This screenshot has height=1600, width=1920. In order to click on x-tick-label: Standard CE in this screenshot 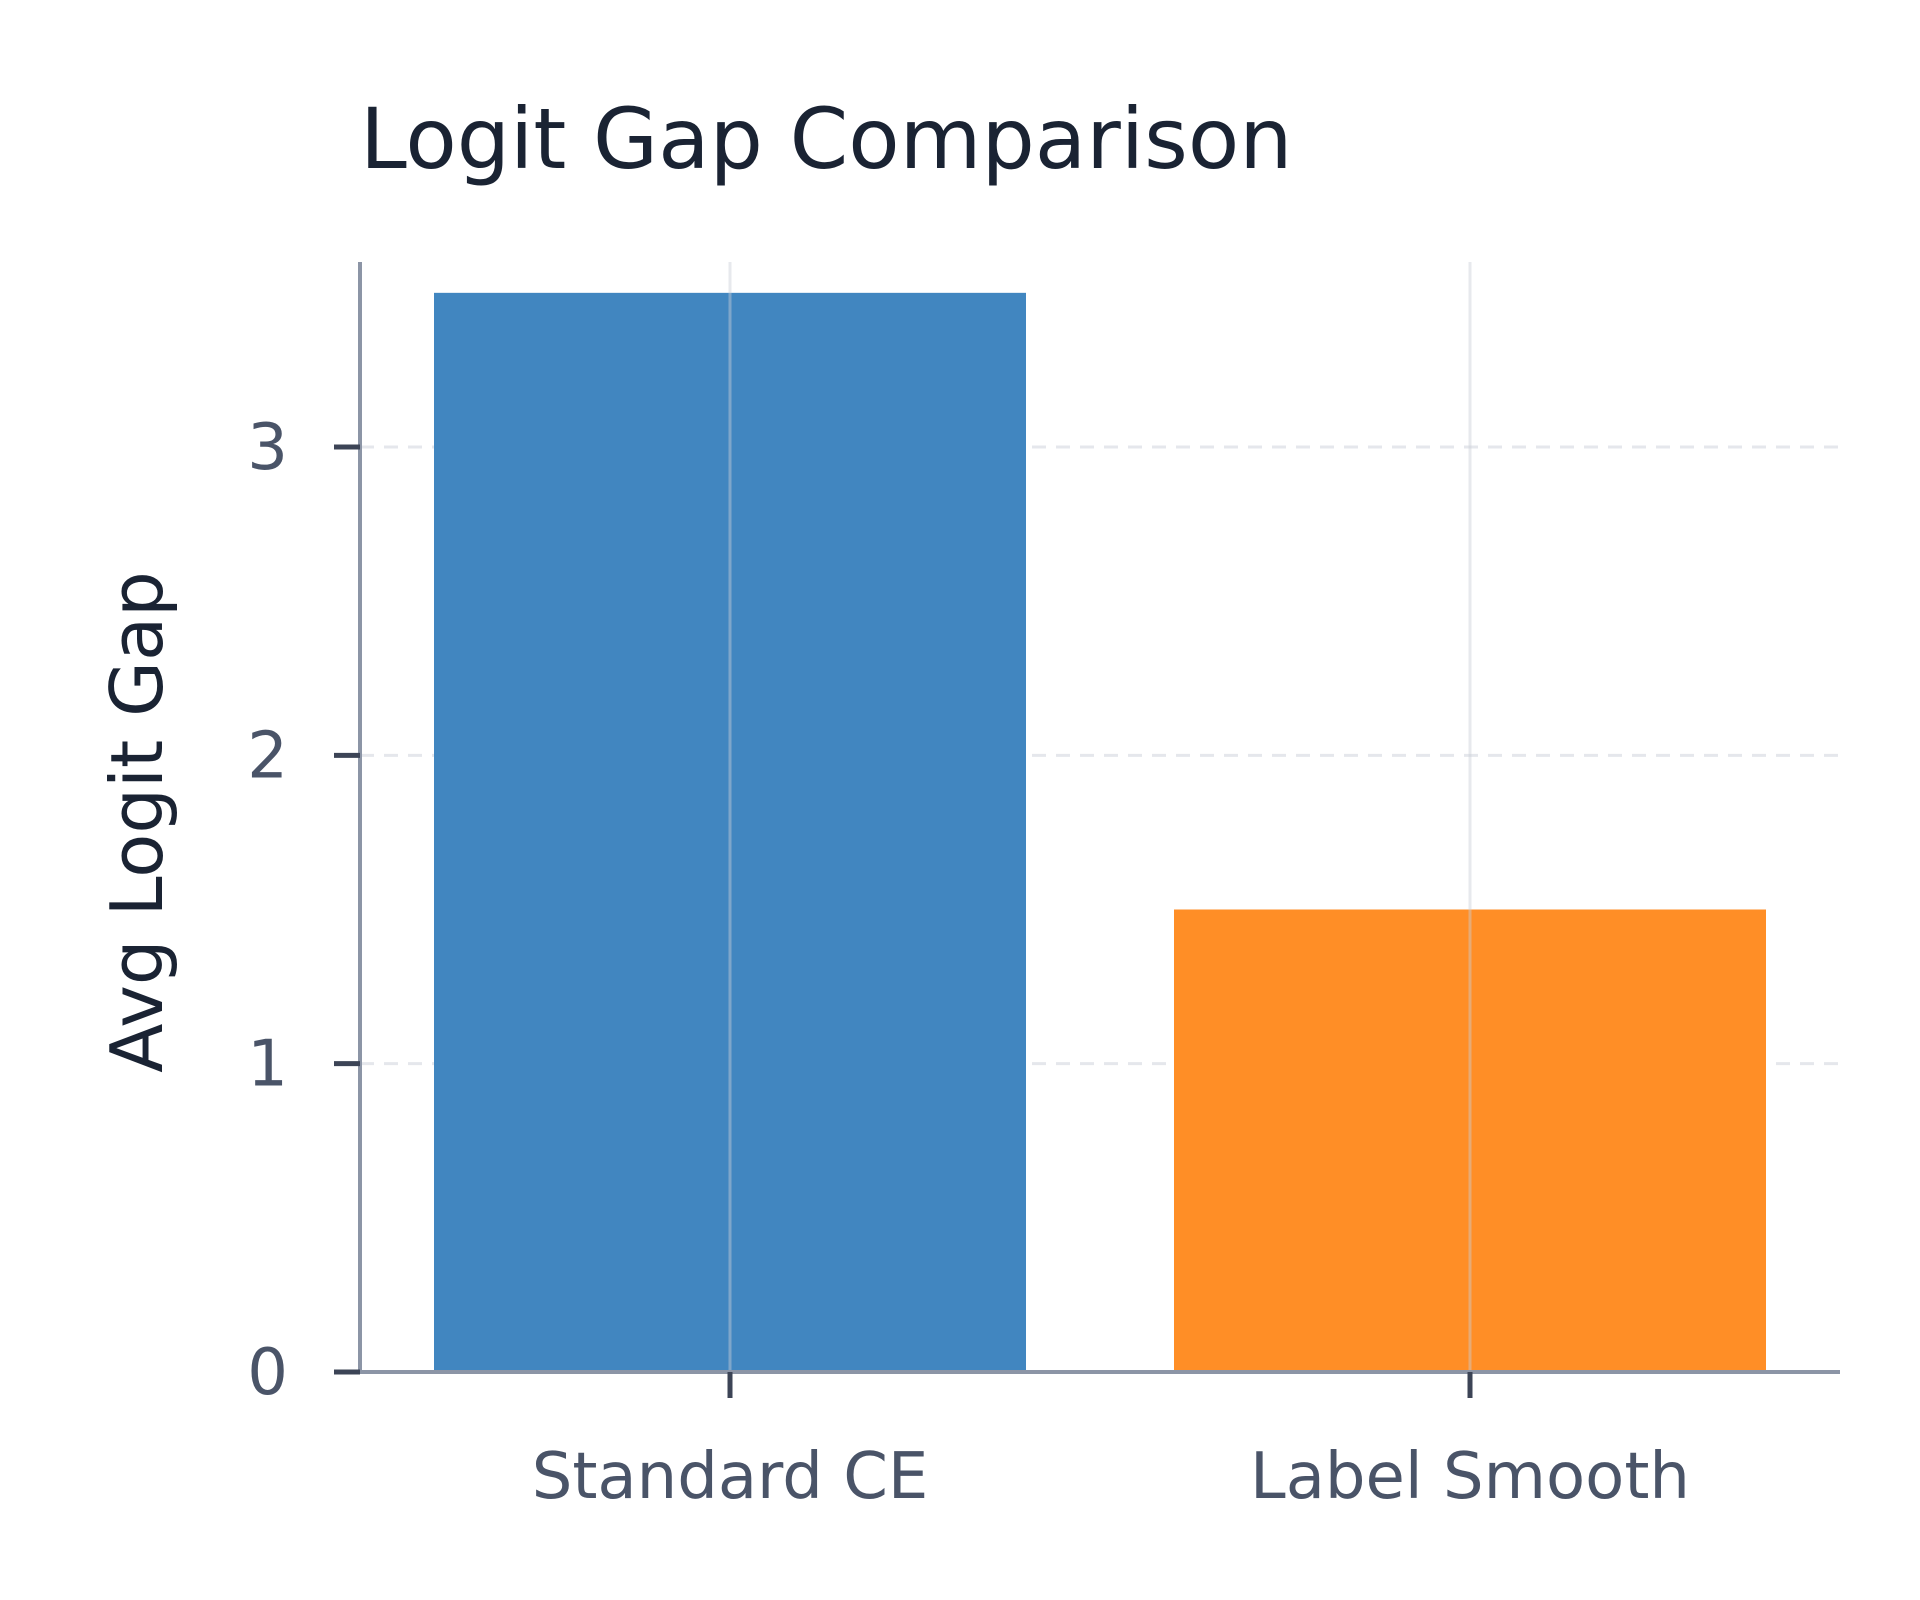, I will do `click(730, 1477)`.